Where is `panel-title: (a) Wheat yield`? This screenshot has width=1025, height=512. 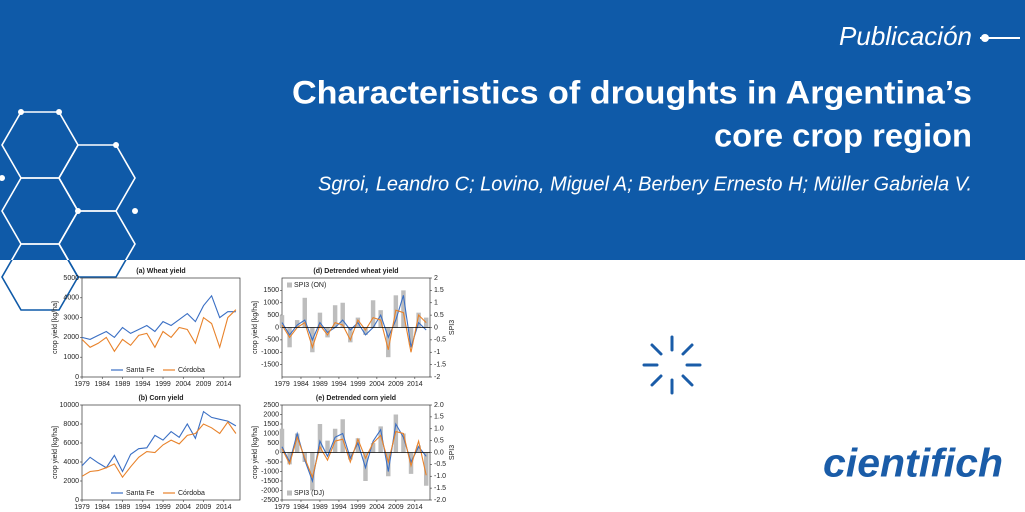 panel-title: (a) Wheat yield is located at coordinates (160, 271).